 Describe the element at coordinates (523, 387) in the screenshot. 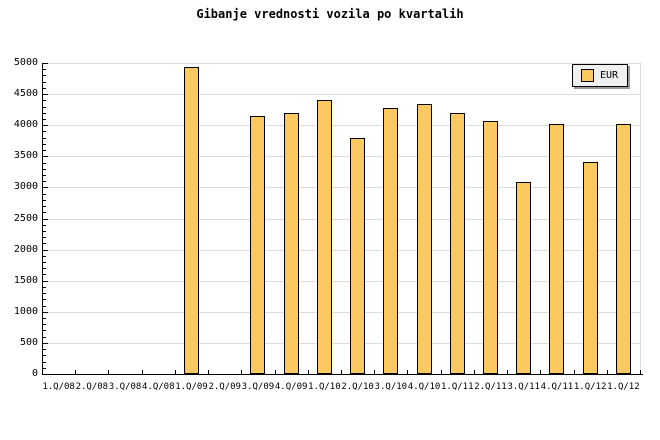

I see `x-tick-label: 3.Q/11` at that location.